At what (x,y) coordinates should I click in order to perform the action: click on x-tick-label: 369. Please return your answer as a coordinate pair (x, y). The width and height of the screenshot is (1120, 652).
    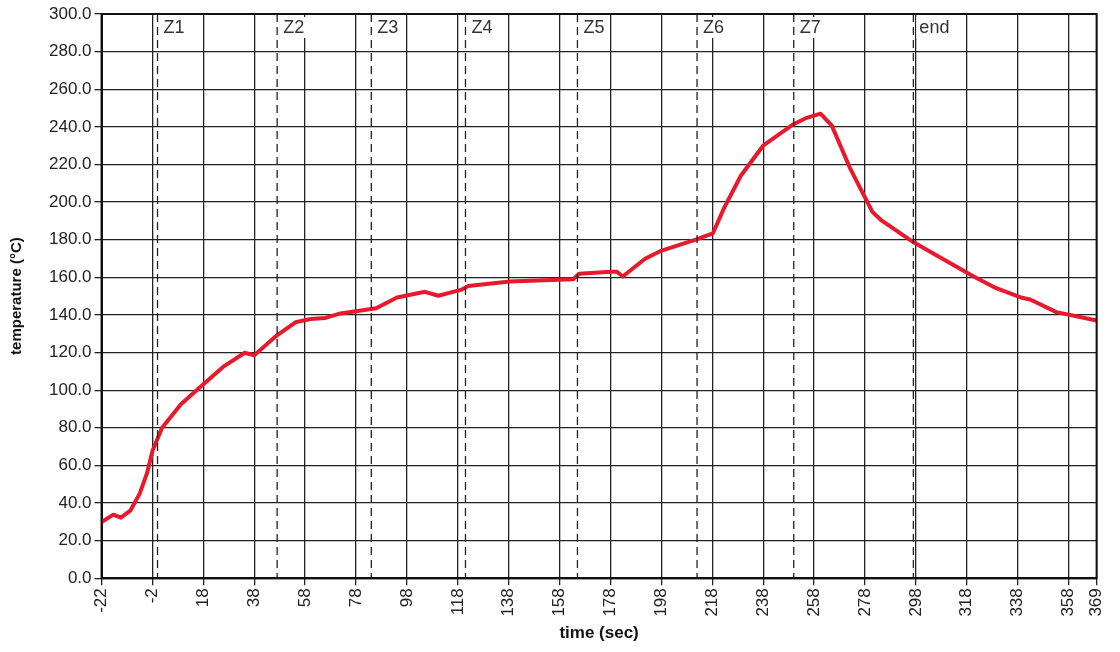
    Looking at the image, I should click on (1096, 602).